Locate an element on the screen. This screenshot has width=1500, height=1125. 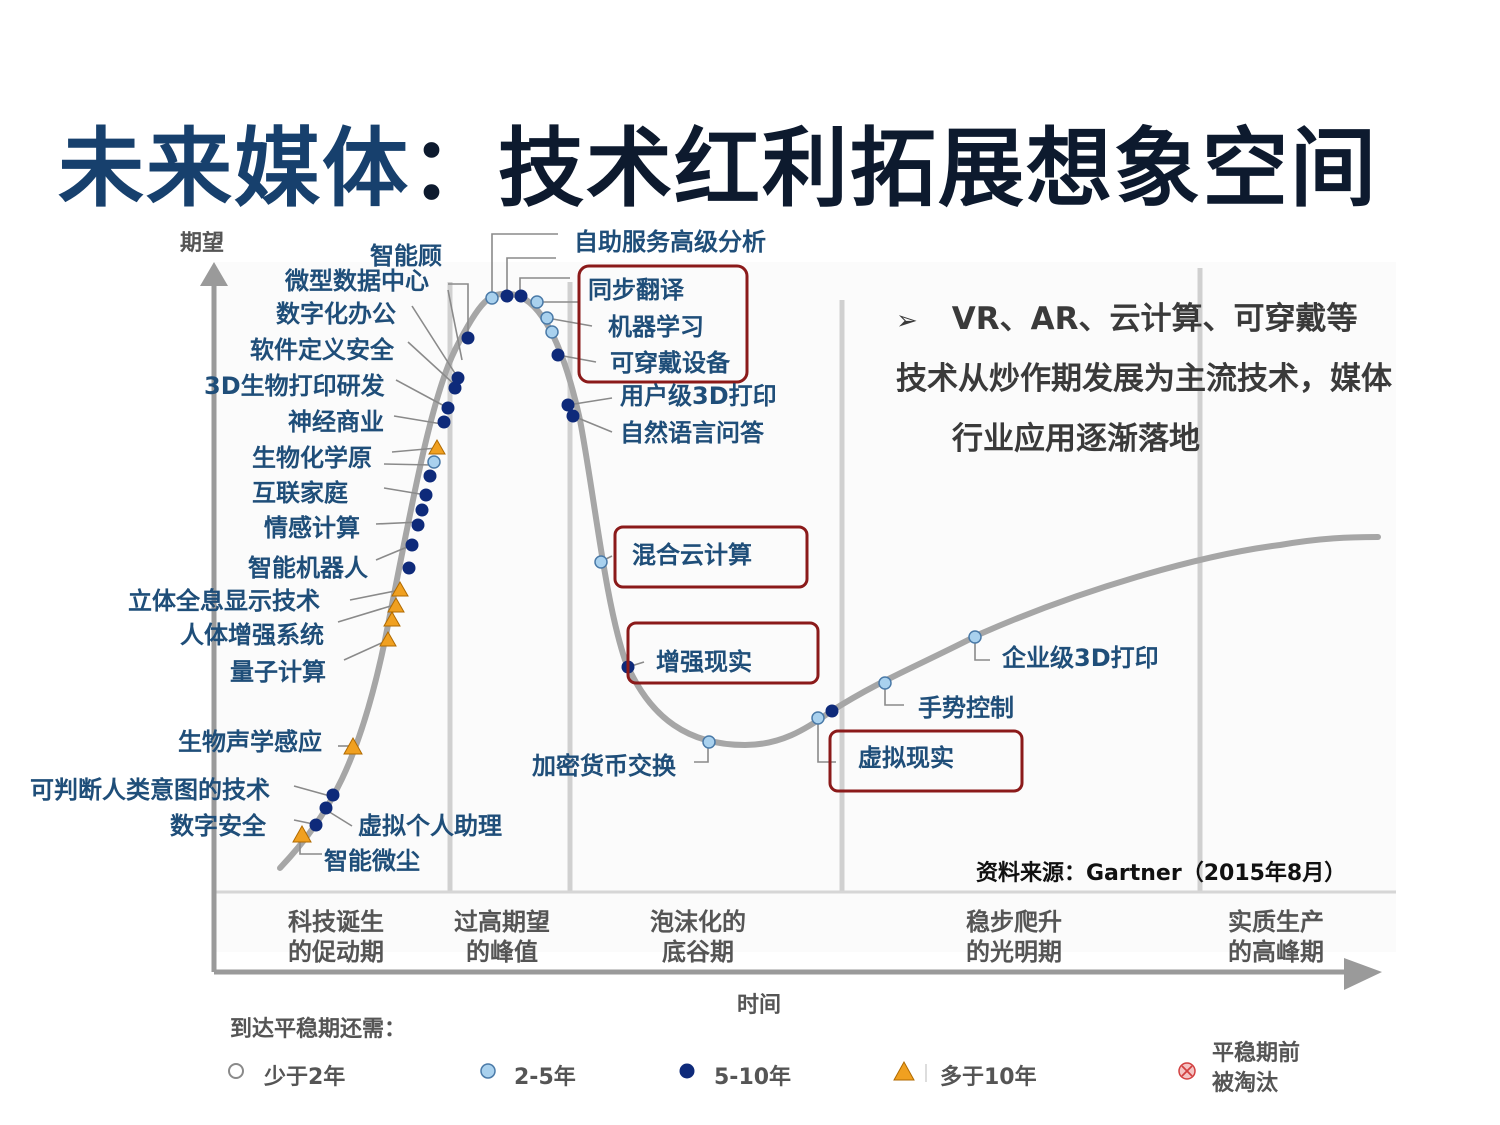
phase-label-line2: 底谷期 is located at coordinates (698, 952).